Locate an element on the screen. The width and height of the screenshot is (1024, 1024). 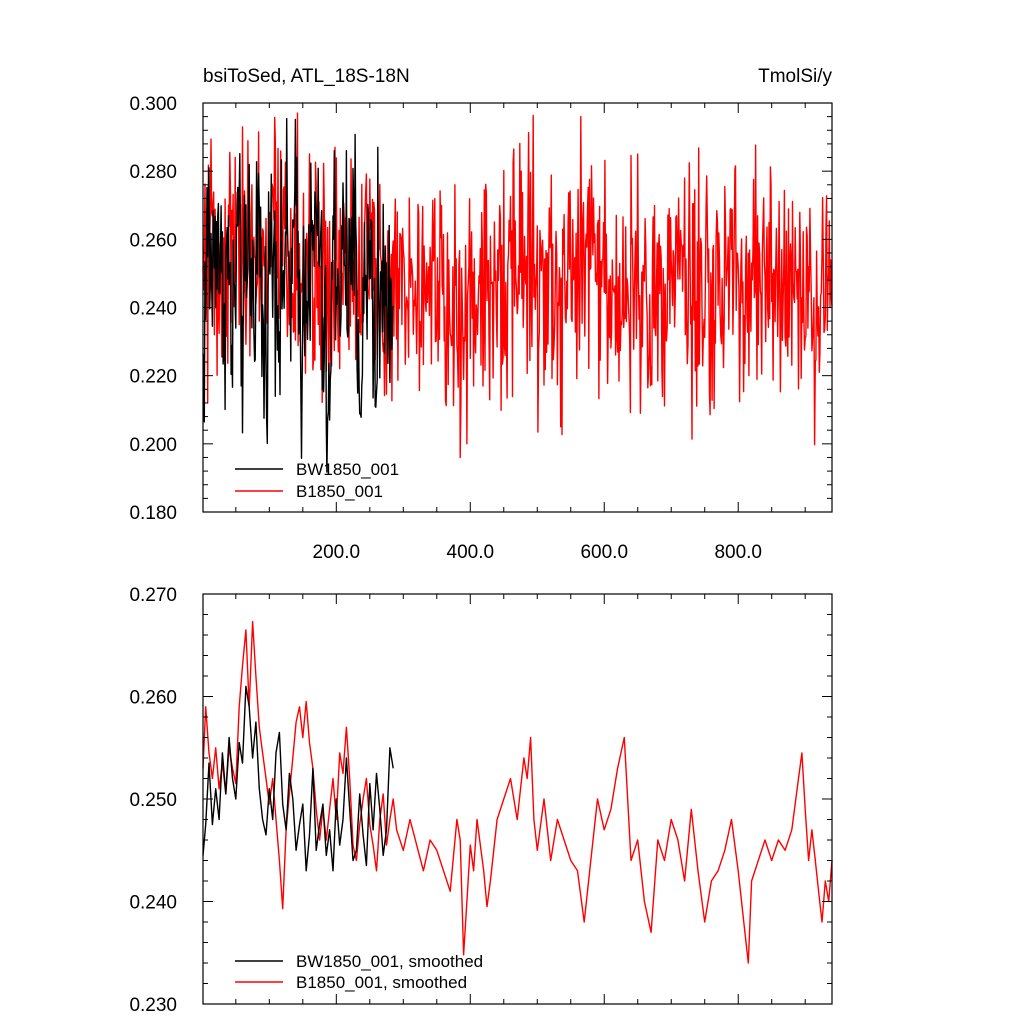
legend-label-b1850-smoothed: B1850_001, smoothed is located at coordinates (381, 982).